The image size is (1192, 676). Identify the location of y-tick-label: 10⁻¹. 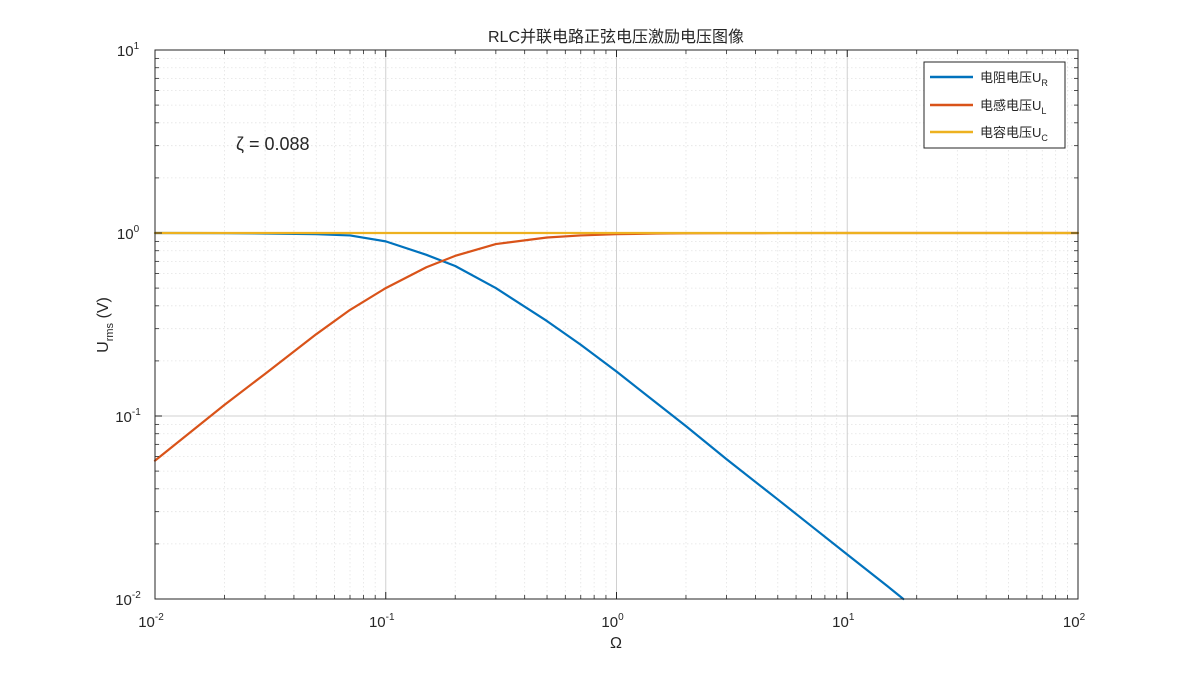
(128, 416).